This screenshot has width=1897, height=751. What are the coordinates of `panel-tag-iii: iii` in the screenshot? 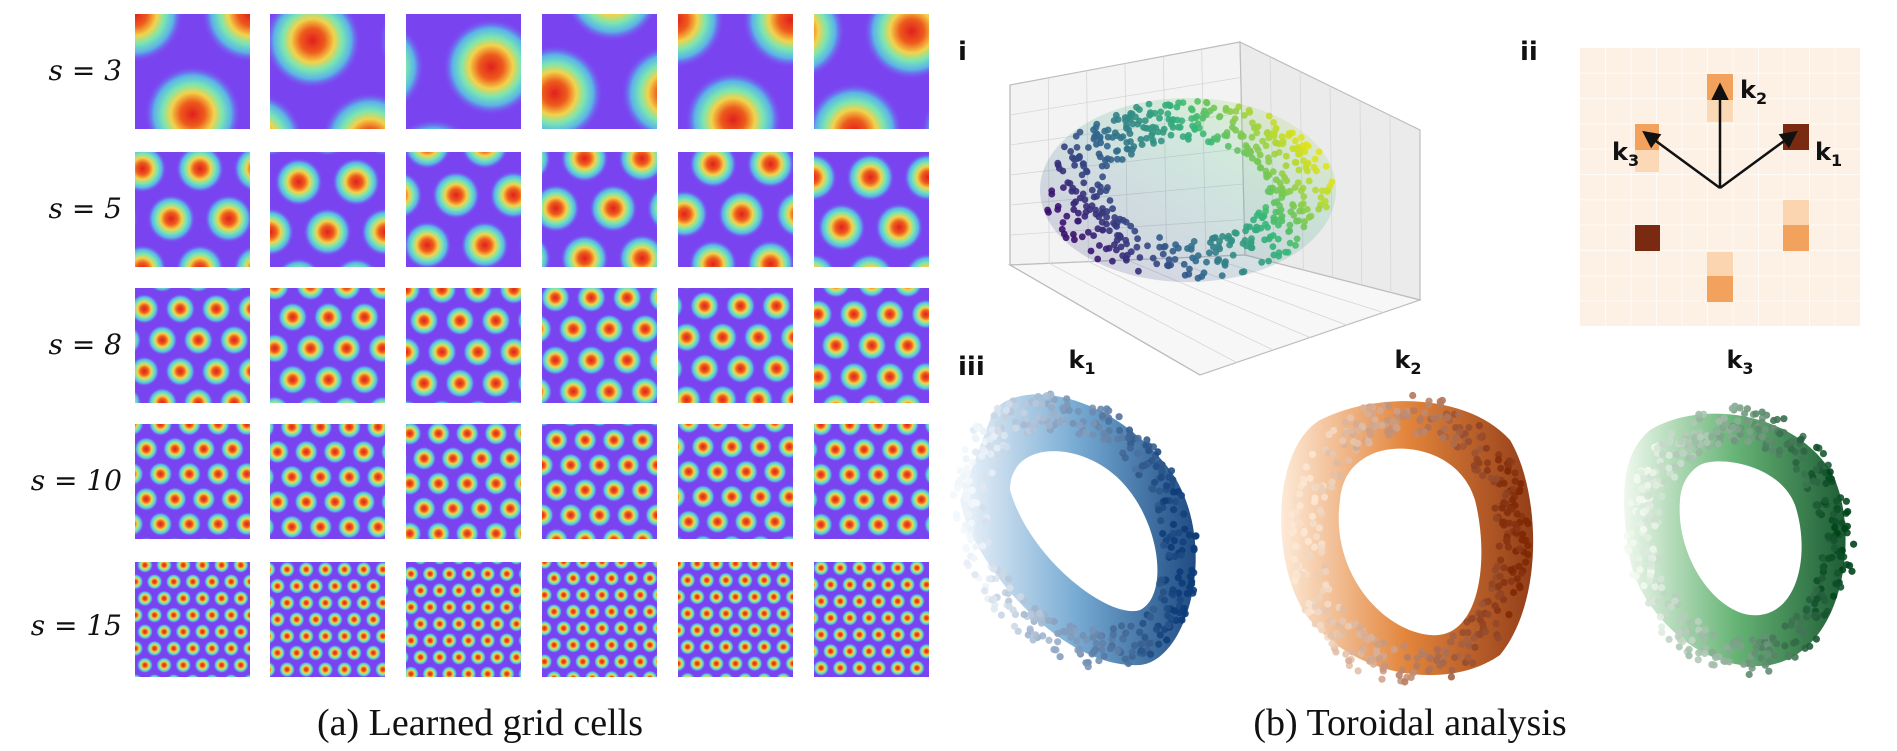 It's located at (971, 367).